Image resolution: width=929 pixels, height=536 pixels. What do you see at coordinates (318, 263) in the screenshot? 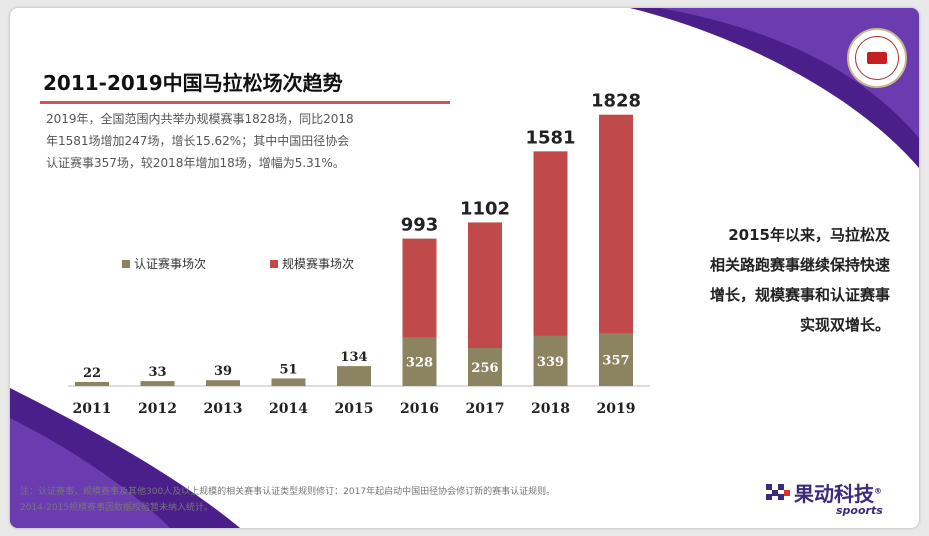
I see `legend-label-scale: 规模赛事场次` at bounding box center [318, 263].